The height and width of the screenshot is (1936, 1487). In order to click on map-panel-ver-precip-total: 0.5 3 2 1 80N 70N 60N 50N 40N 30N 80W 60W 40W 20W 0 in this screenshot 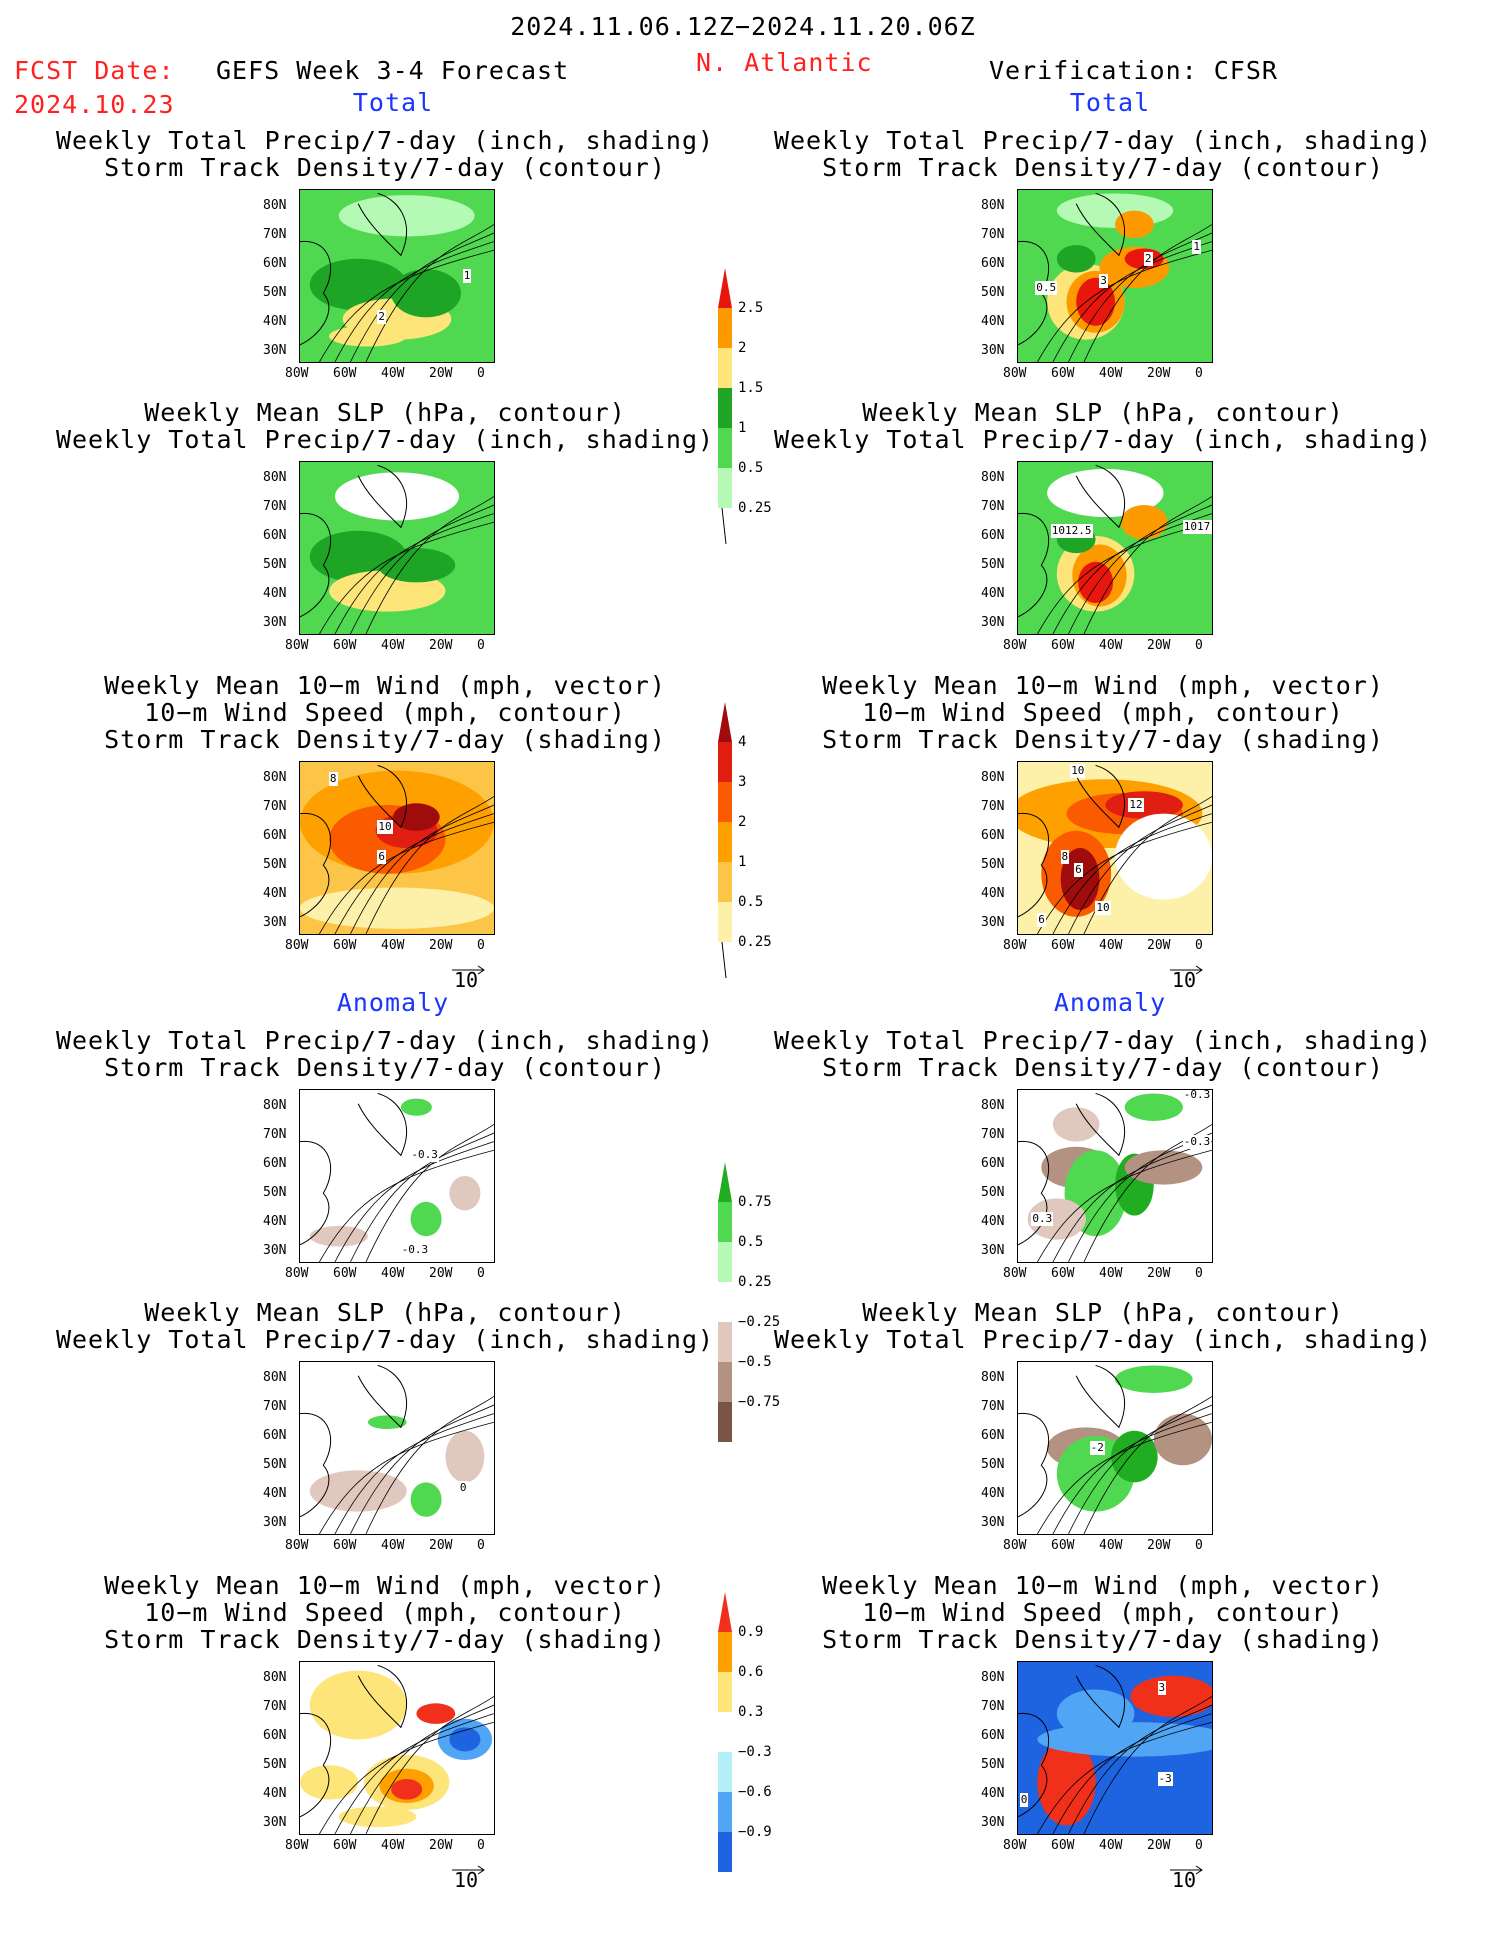, I will do `click(1097, 285)`.